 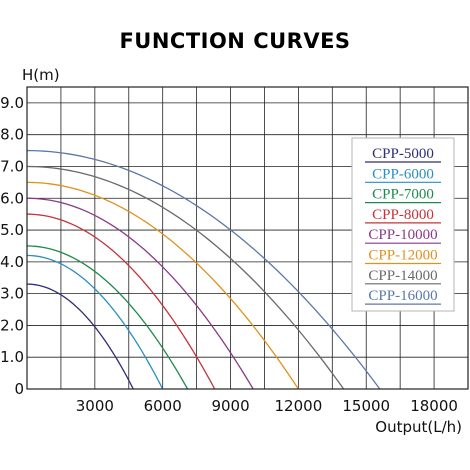 What do you see at coordinates (19, 389) in the screenshot?
I see `y-tick-label: 0` at bounding box center [19, 389].